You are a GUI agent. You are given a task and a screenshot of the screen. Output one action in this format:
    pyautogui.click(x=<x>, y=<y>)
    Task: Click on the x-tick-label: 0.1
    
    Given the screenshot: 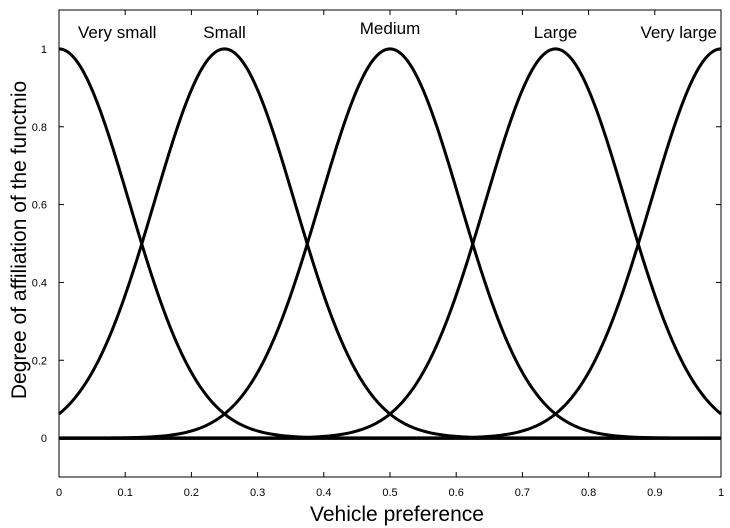 What is the action you would take?
    pyautogui.click(x=125, y=493)
    